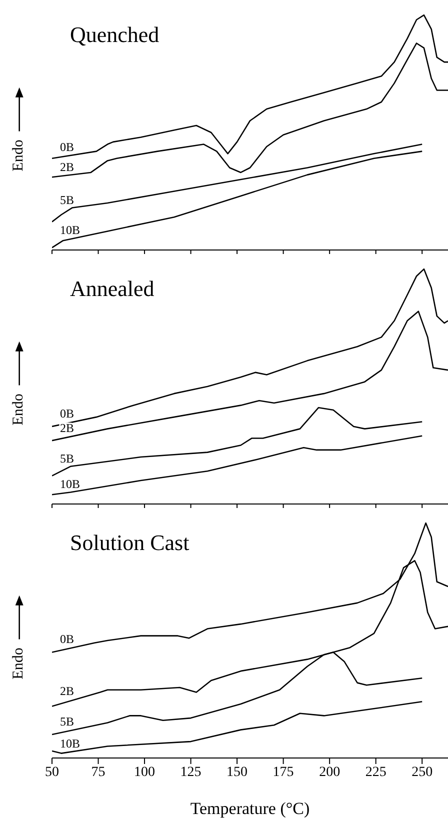 The image size is (448, 821). What do you see at coordinates (115, 35) in the screenshot?
I see `chart-title: Quenched` at bounding box center [115, 35].